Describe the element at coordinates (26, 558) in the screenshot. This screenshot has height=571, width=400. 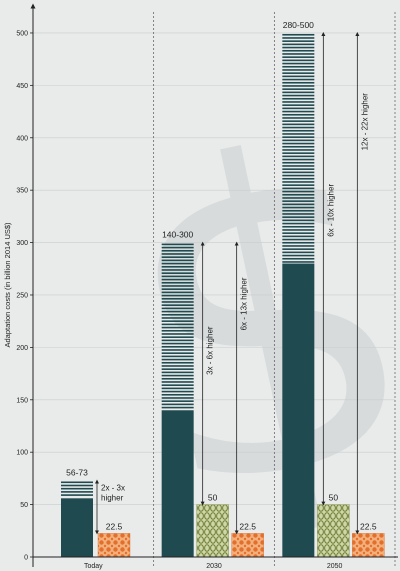
I see `y-tick-label: 0` at that location.